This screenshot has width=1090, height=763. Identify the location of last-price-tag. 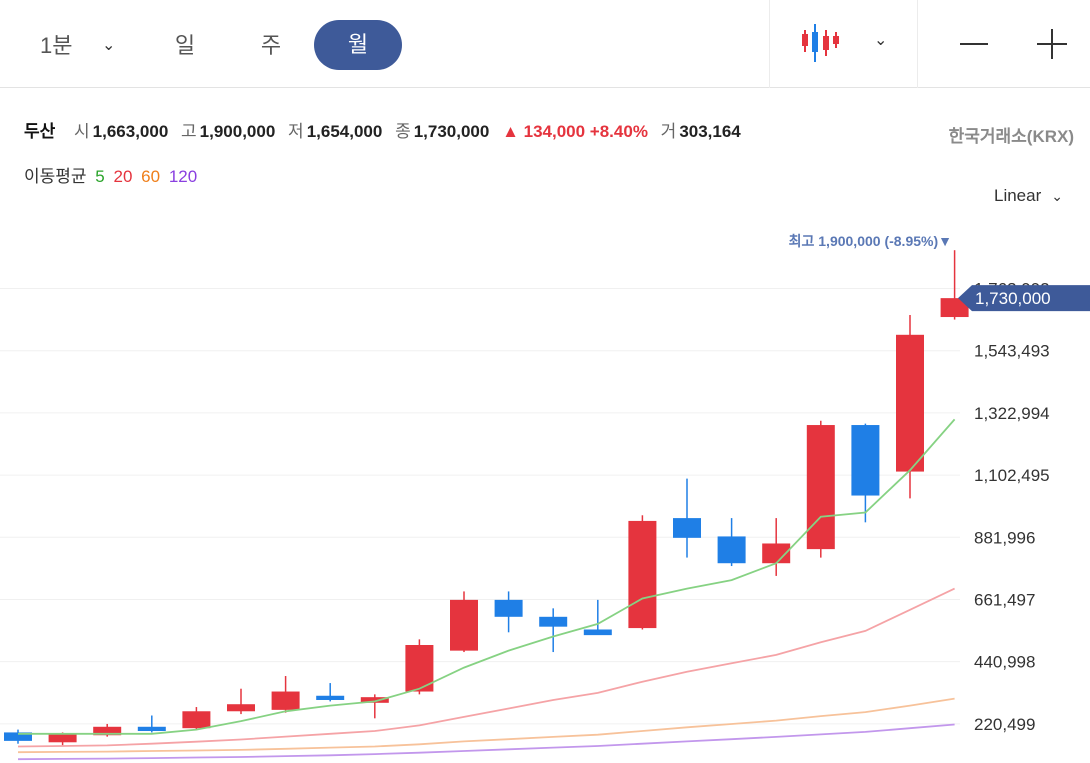
(1024, 298).